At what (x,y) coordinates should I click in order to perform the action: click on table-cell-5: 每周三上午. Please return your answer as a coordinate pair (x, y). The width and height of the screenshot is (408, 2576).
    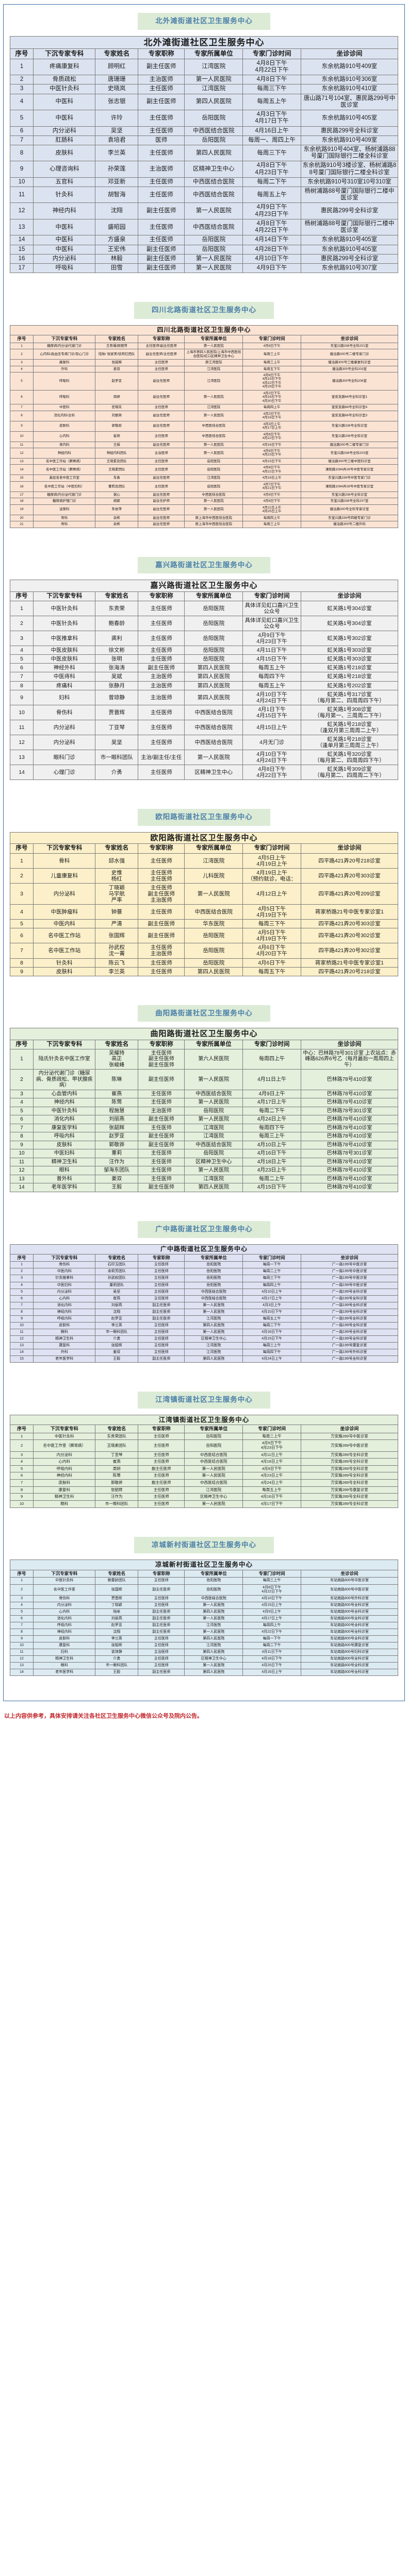
    Looking at the image, I should click on (271, 1581).